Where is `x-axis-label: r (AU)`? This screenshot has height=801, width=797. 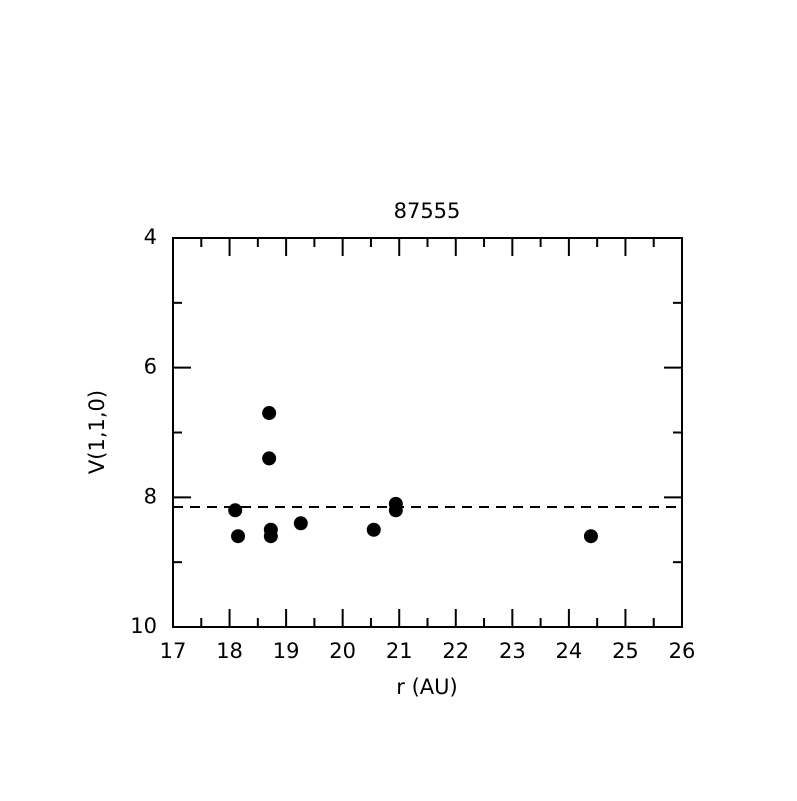
x-axis-label: r (AU) is located at coordinates (426, 687).